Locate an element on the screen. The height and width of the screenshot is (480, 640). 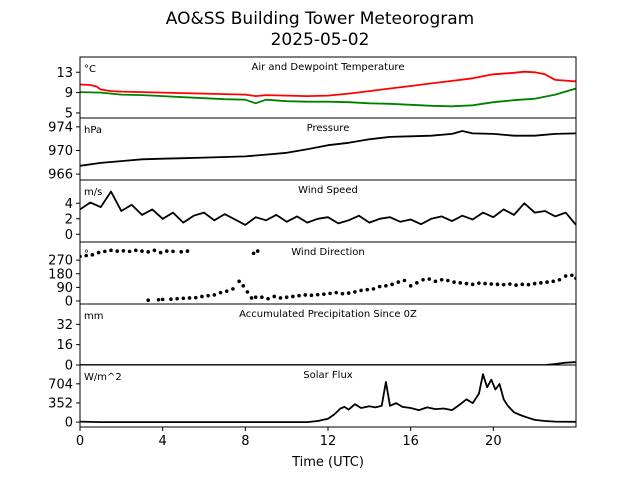
panel-unit: hPa is located at coordinates (93, 130).